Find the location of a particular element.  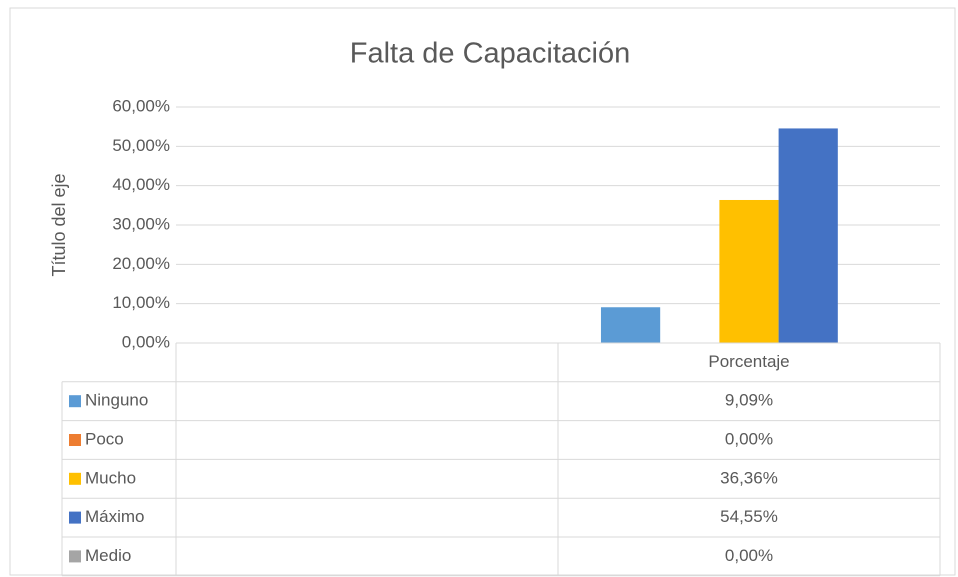

legend-label: Mucho is located at coordinates (110, 477).